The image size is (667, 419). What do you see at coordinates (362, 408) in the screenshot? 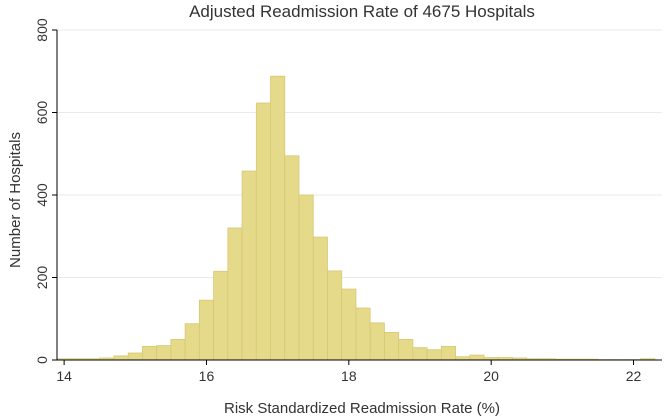
I see `x-axis-label: Risk Standardized Readmission Rate (%)` at bounding box center [362, 408].